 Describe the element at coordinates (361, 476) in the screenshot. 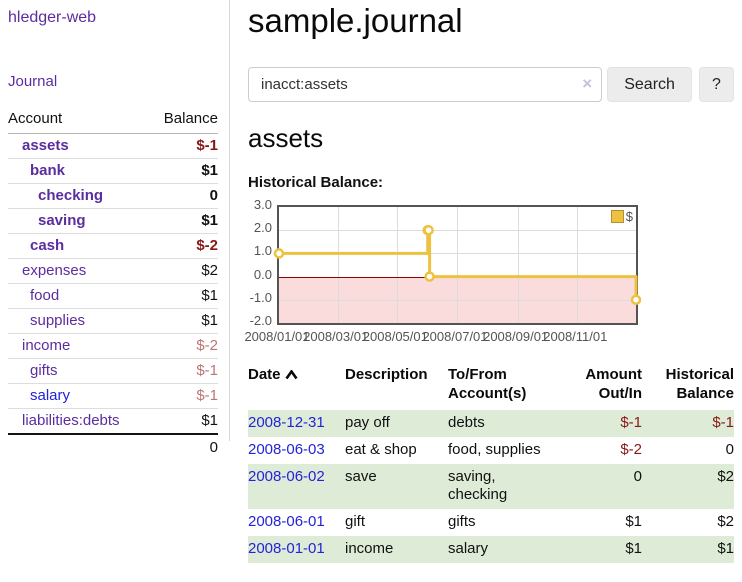

I see `transaction-description: save` at that location.